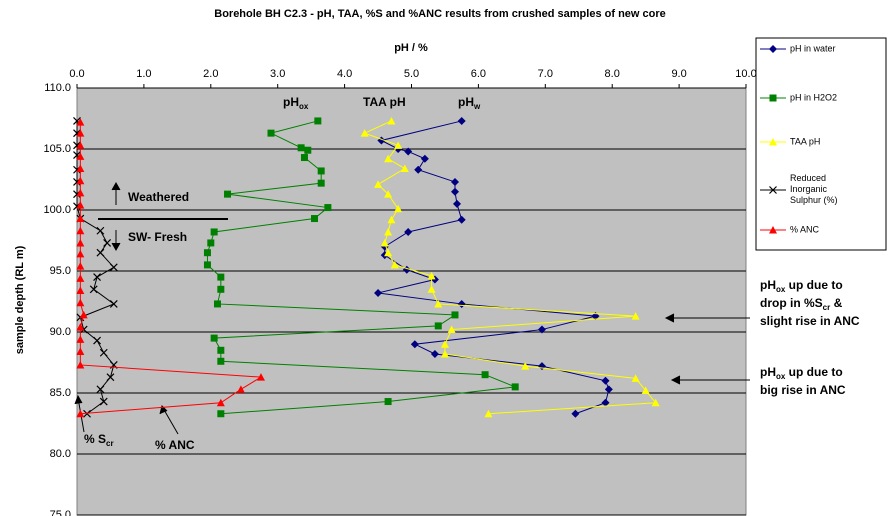 Image resolution: width=888 pixels, height=516 pixels. What do you see at coordinates (210, 74) in the screenshot?
I see `x-tick-label: 2.0` at bounding box center [210, 74].